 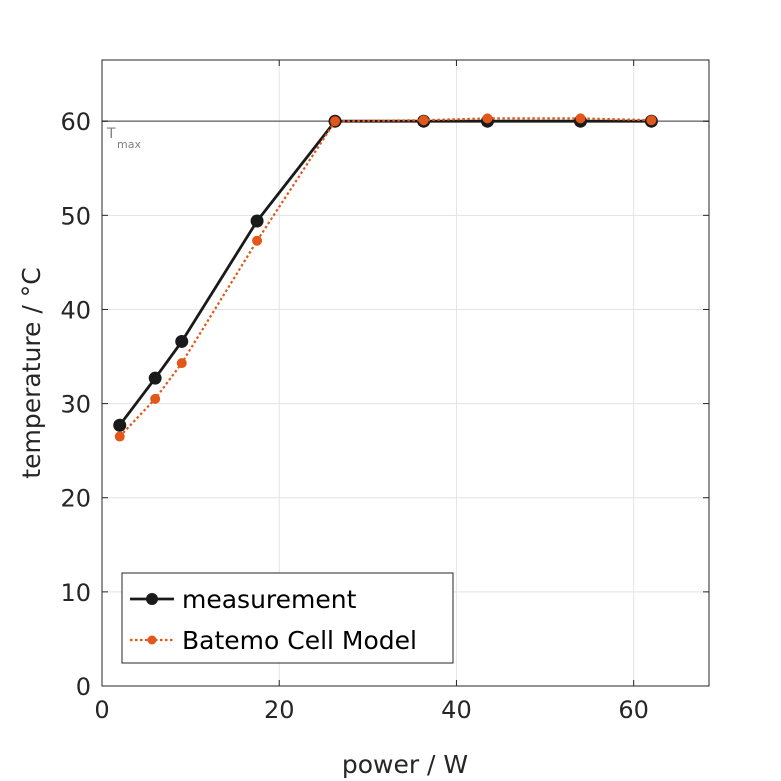 I want to click on y-tick-label: 20, so click(x=75, y=499).